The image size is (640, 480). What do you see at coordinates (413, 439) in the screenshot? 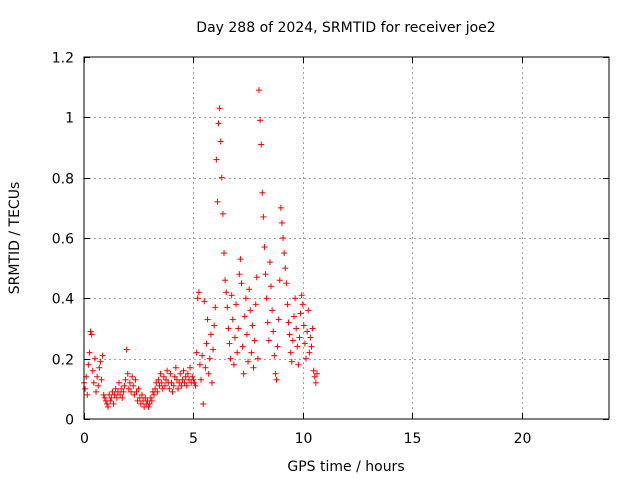
I see `x-tick-label: 15` at bounding box center [413, 439].